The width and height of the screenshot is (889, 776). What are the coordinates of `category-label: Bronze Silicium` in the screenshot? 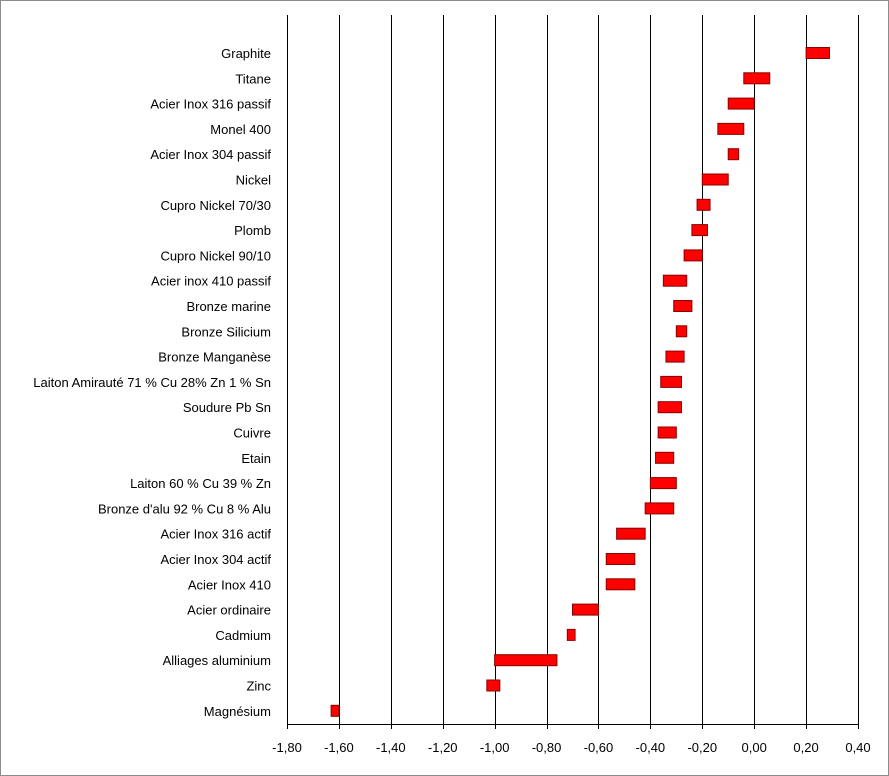 It's located at (226, 331).